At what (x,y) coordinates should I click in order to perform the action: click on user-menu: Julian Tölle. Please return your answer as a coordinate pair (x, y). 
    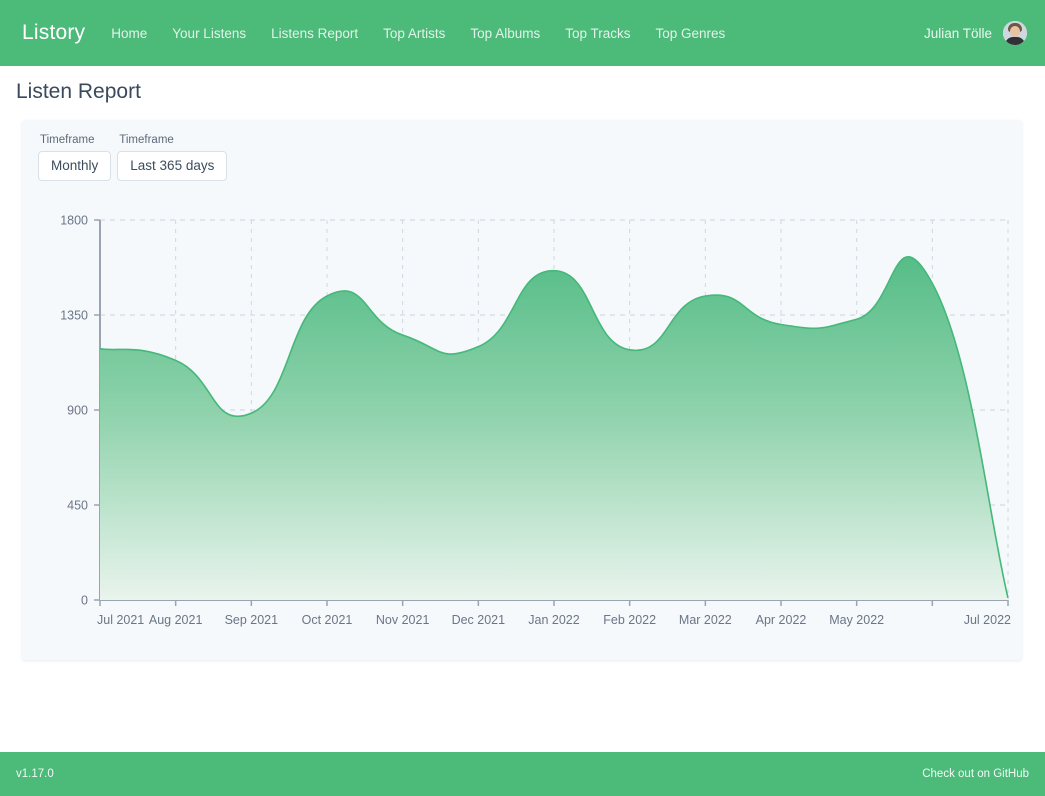
    Looking at the image, I should click on (975, 33).